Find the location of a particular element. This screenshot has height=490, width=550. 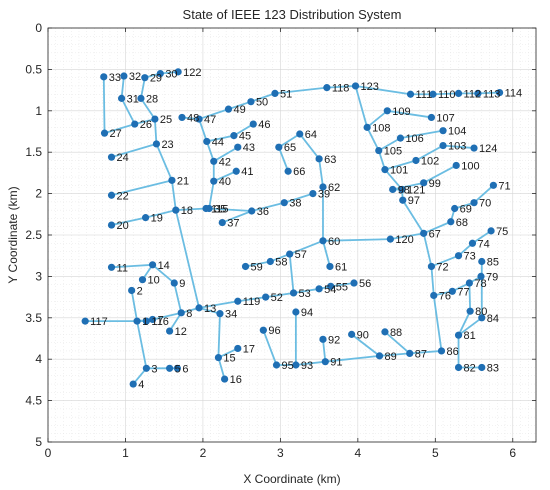

node-label-70: 70 is located at coordinates (485, 204).